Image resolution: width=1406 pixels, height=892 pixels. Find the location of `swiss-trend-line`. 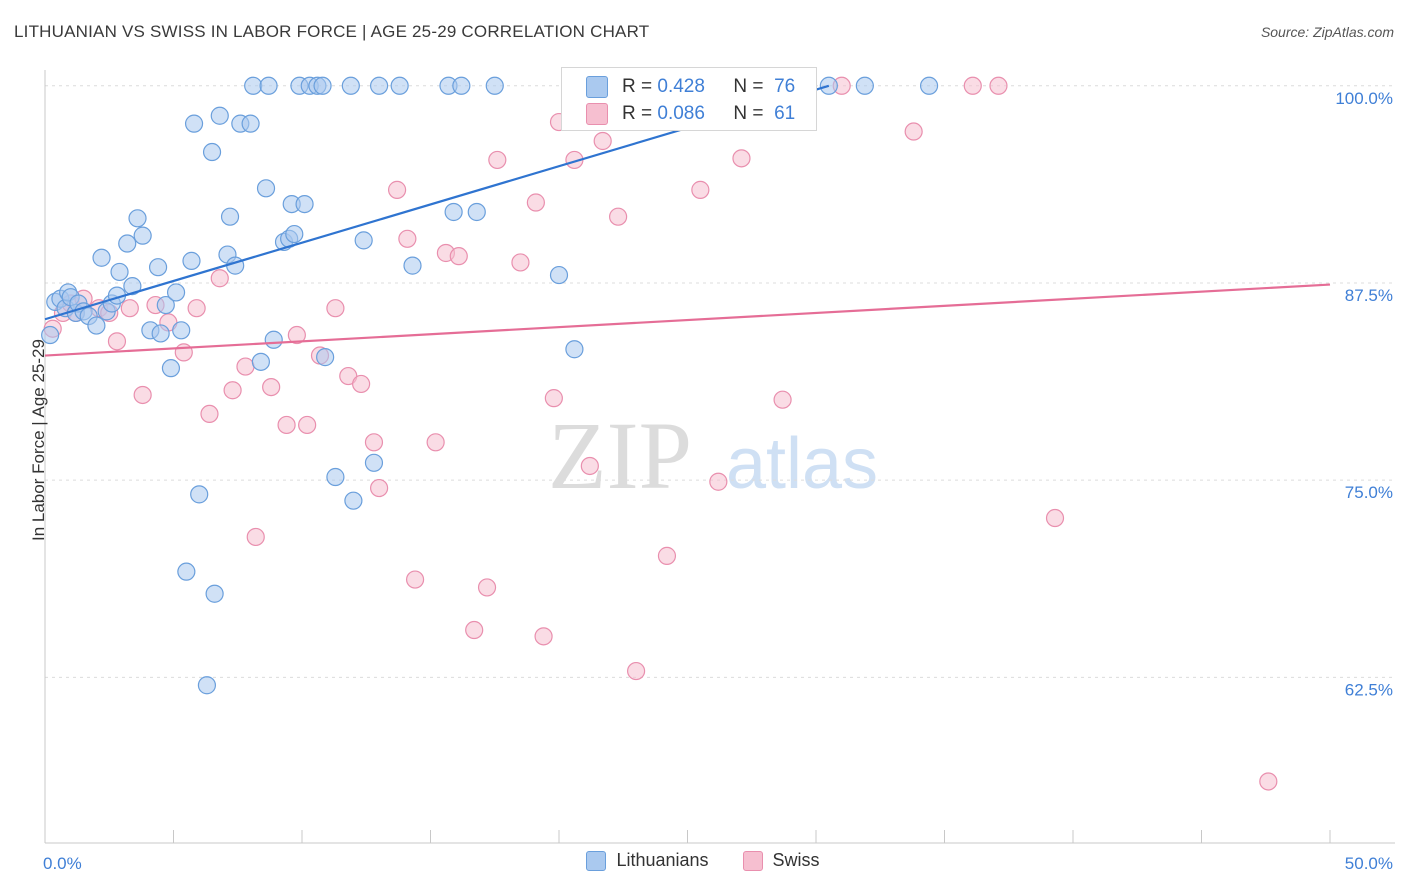

swiss-trend-line is located at coordinates (687, 320).